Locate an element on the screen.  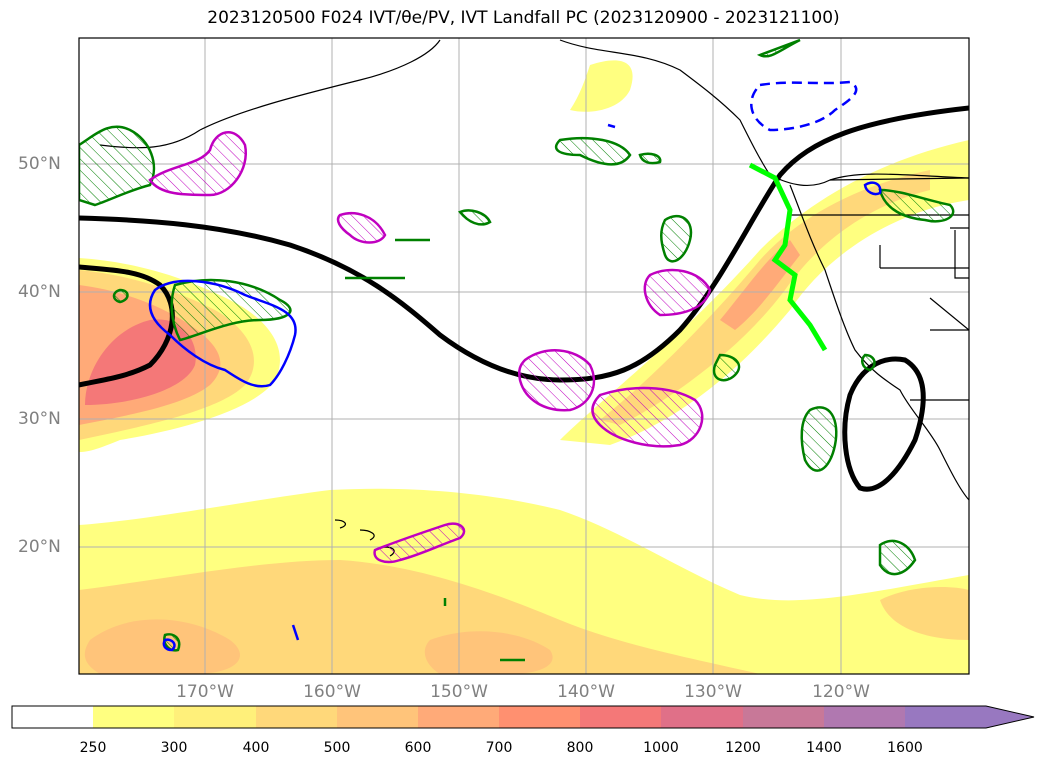
lat-label-20n: 20°N is located at coordinates (39, 547).